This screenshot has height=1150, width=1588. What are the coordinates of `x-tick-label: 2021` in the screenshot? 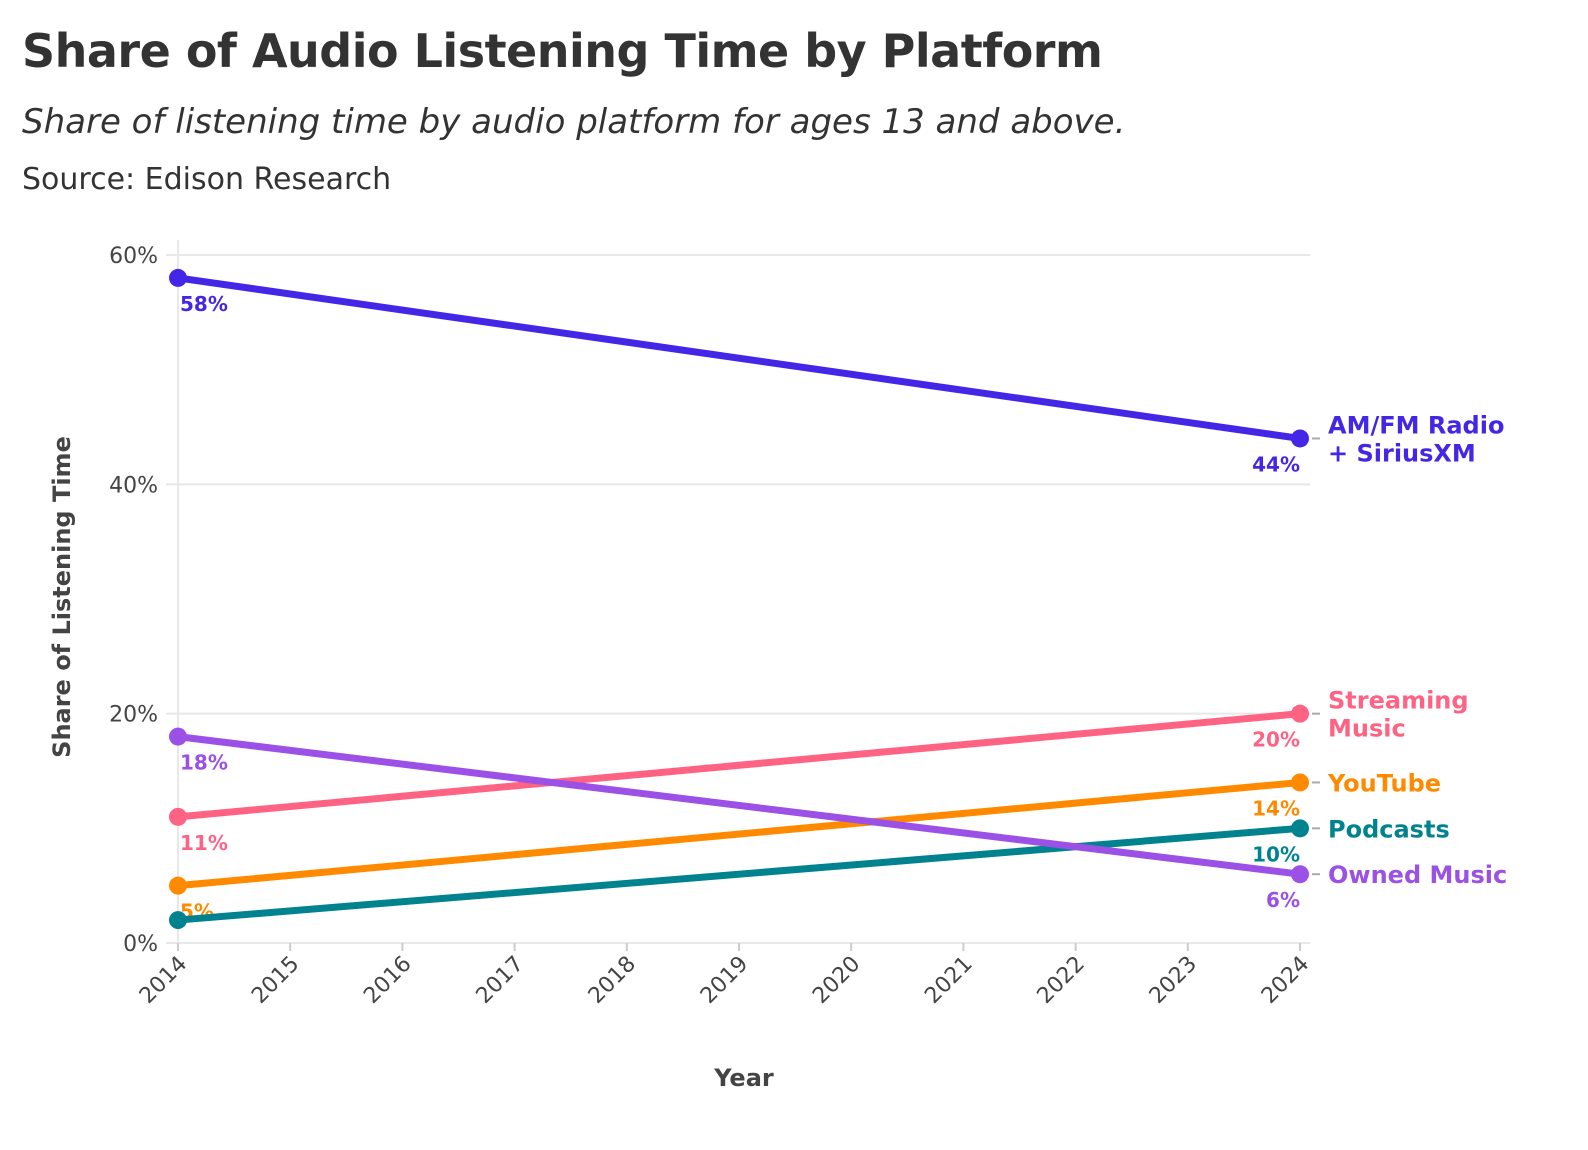 It's located at (948, 980).